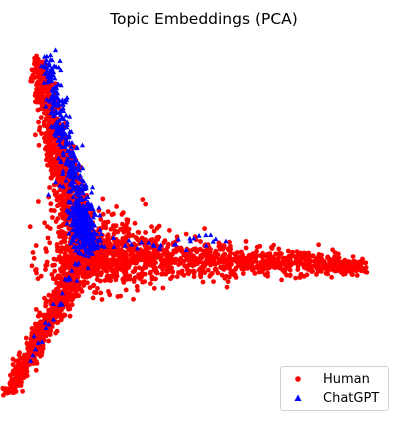 The width and height of the screenshot is (407, 427). What do you see at coordinates (203, 19) in the screenshot?
I see `chart-title: Topic Embeddings (PCA)` at bounding box center [203, 19].